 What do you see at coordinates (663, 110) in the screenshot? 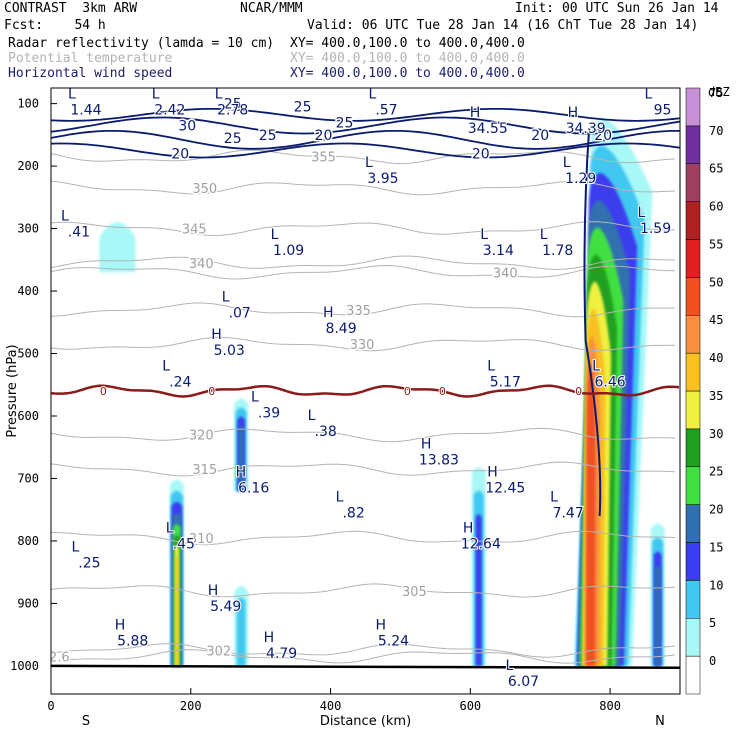
I see `extremum-value: 95` at bounding box center [663, 110].